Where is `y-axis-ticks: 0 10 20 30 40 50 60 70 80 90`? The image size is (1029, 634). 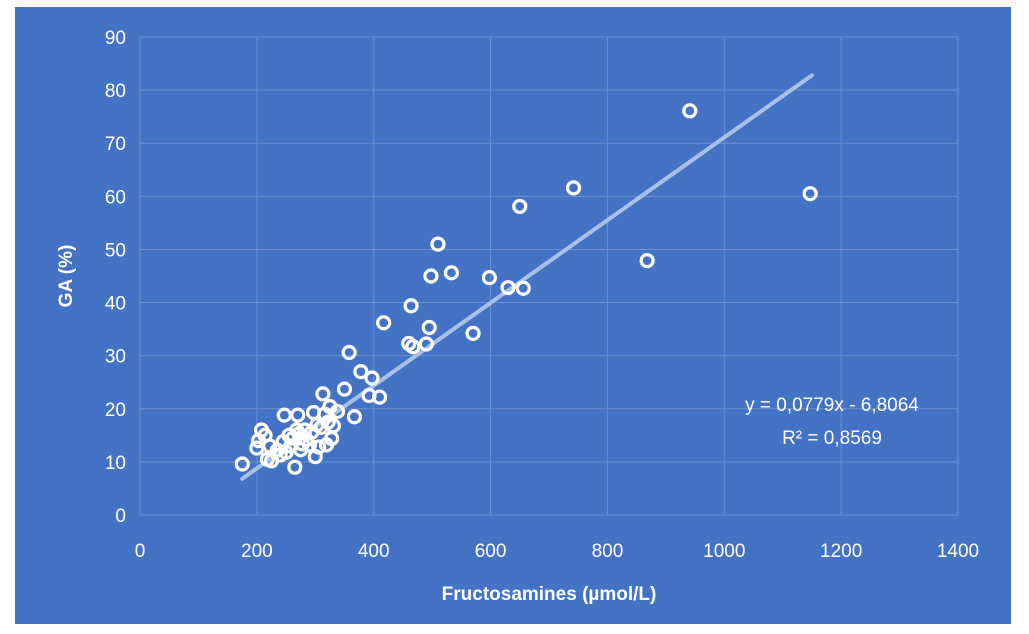 y-axis-ticks: 0 10 20 30 40 50 60 70 80 90 is located at coordinates (115, 277).